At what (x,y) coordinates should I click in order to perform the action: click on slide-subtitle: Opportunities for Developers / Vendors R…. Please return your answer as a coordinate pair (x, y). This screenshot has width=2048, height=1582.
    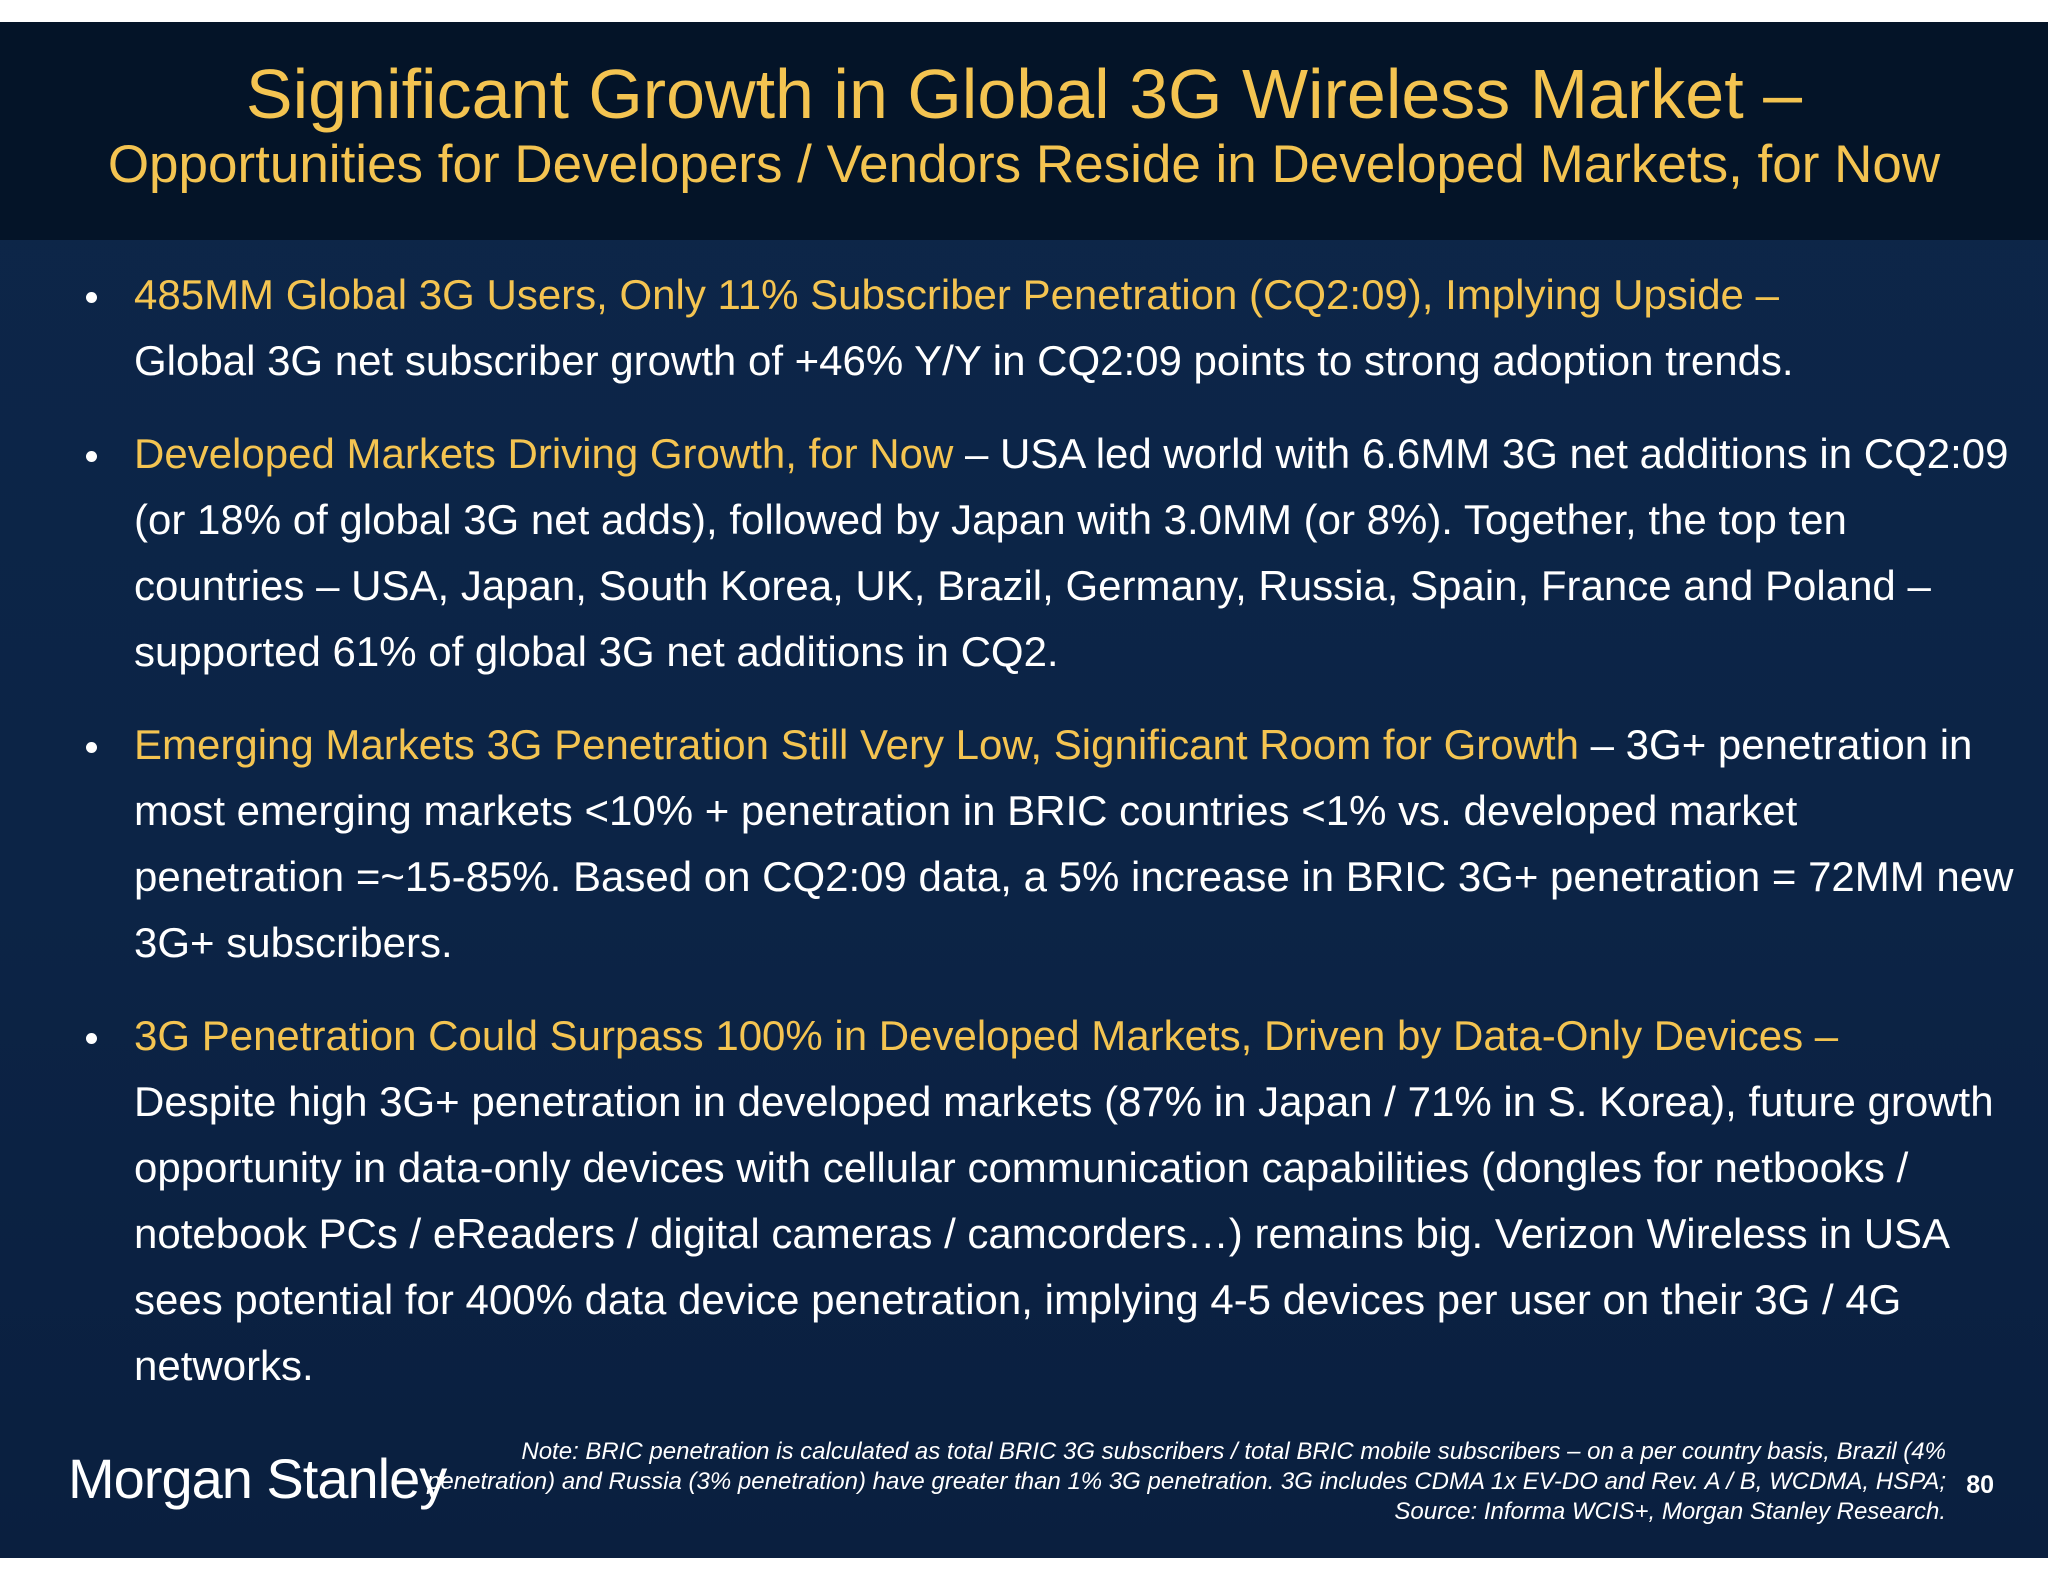
    Looking at the image, I should click on (1024, 164).